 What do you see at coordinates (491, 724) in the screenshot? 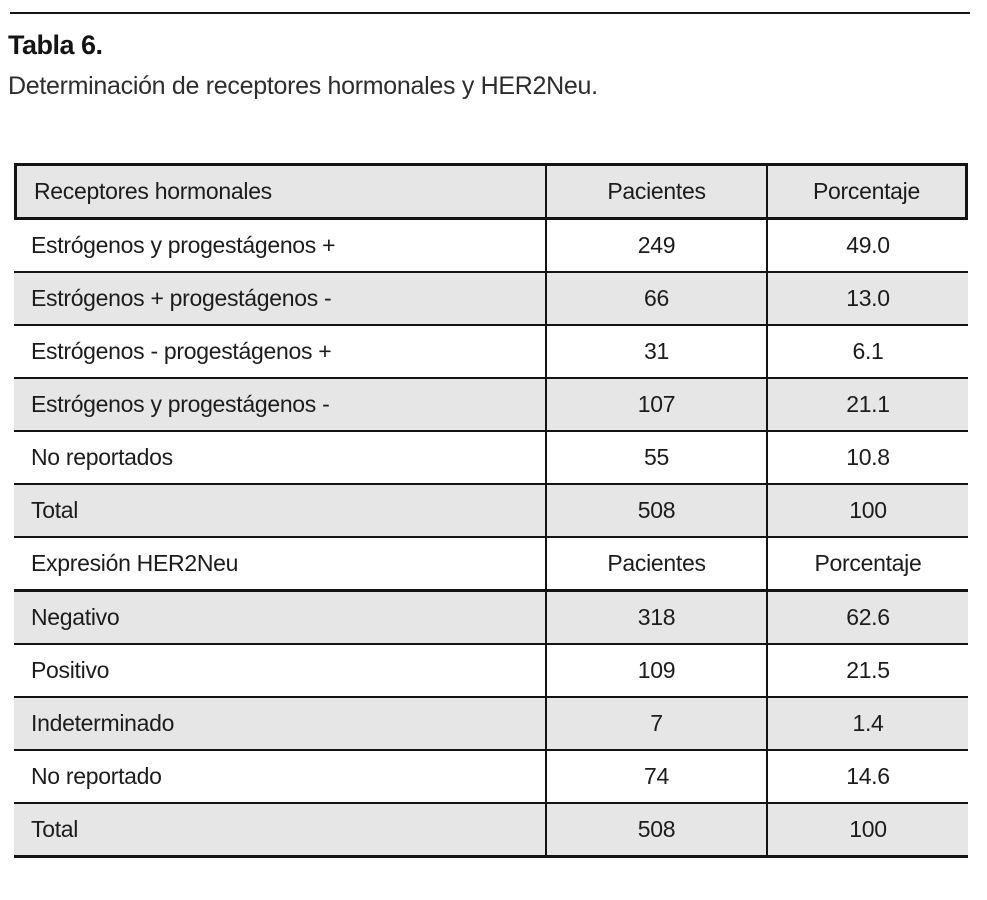
I see `table-row: Indeterminado 7 1.4` at bounding box center [491, 724].